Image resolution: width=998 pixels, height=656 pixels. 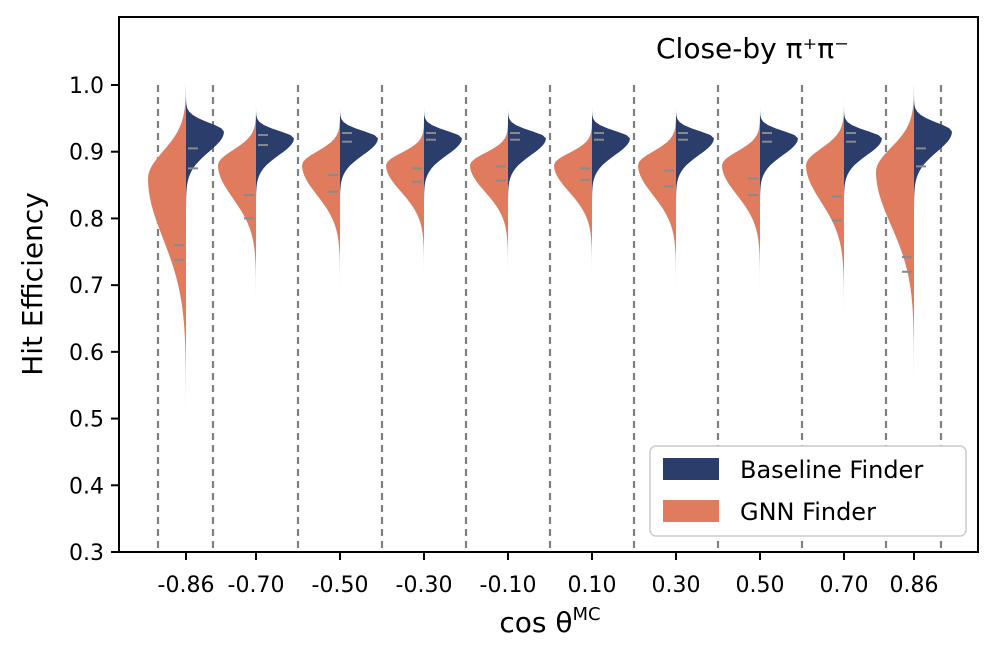 I want to click on violin-gnn--0.10, so click(x=489, y=318).